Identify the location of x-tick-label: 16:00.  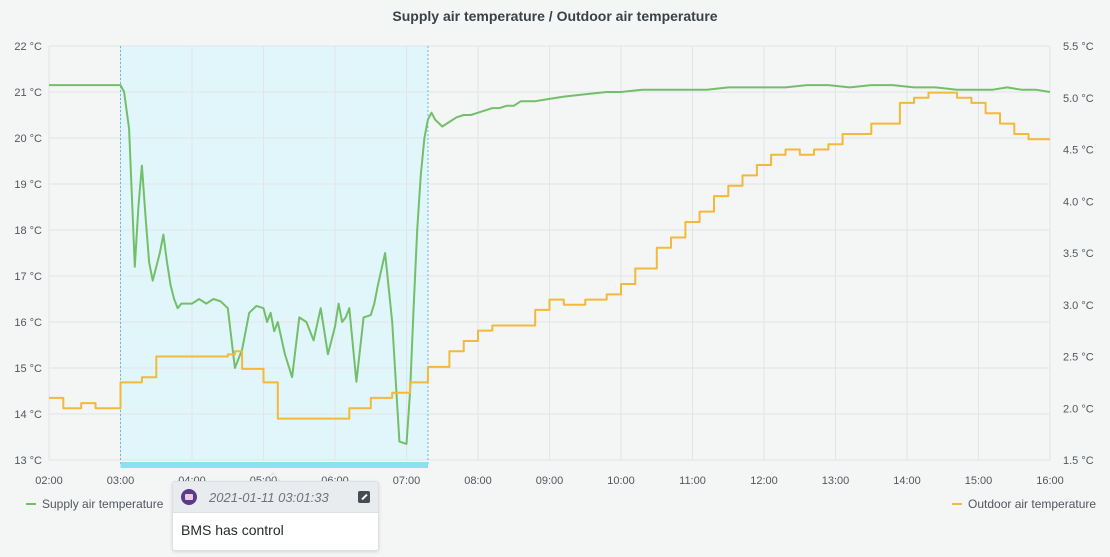
(1050, 481).